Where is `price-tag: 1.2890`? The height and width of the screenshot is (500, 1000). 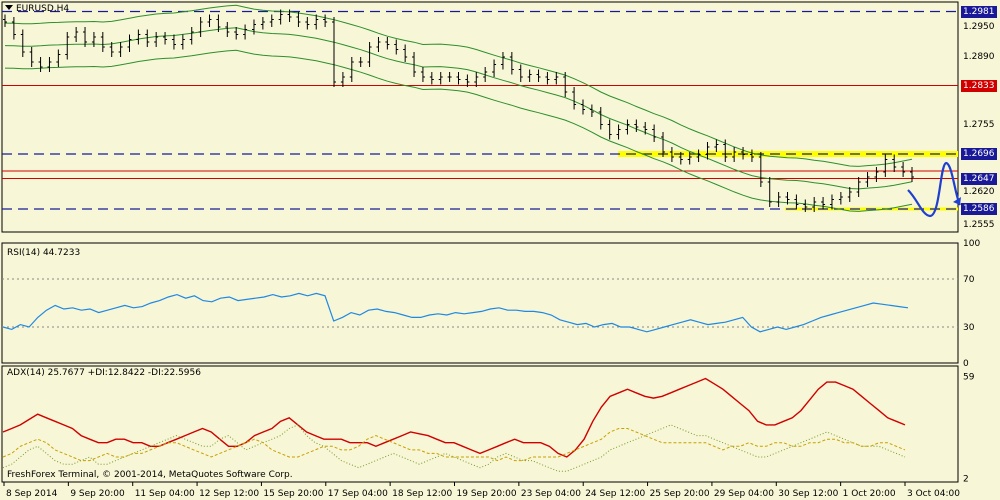
price-tag: 1.2890 is located at coordinates (979, 57).